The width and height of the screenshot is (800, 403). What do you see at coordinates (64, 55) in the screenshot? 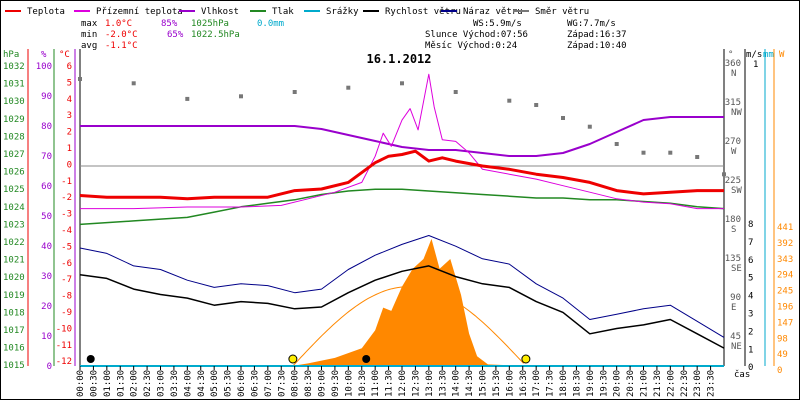
I see `c-axis-label: °C` at bounding box center [64, 55].